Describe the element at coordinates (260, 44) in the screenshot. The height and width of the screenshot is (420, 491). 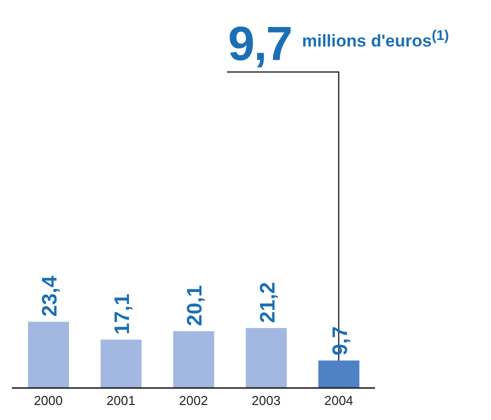
I see `annotation: 9,7` at that location.